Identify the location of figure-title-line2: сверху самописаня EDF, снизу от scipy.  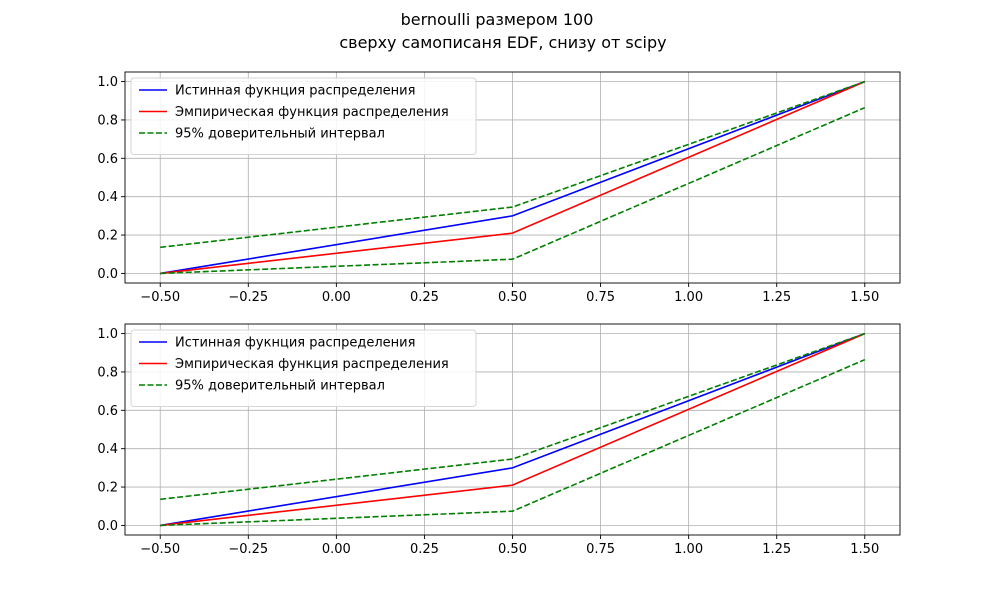
(502, 42).